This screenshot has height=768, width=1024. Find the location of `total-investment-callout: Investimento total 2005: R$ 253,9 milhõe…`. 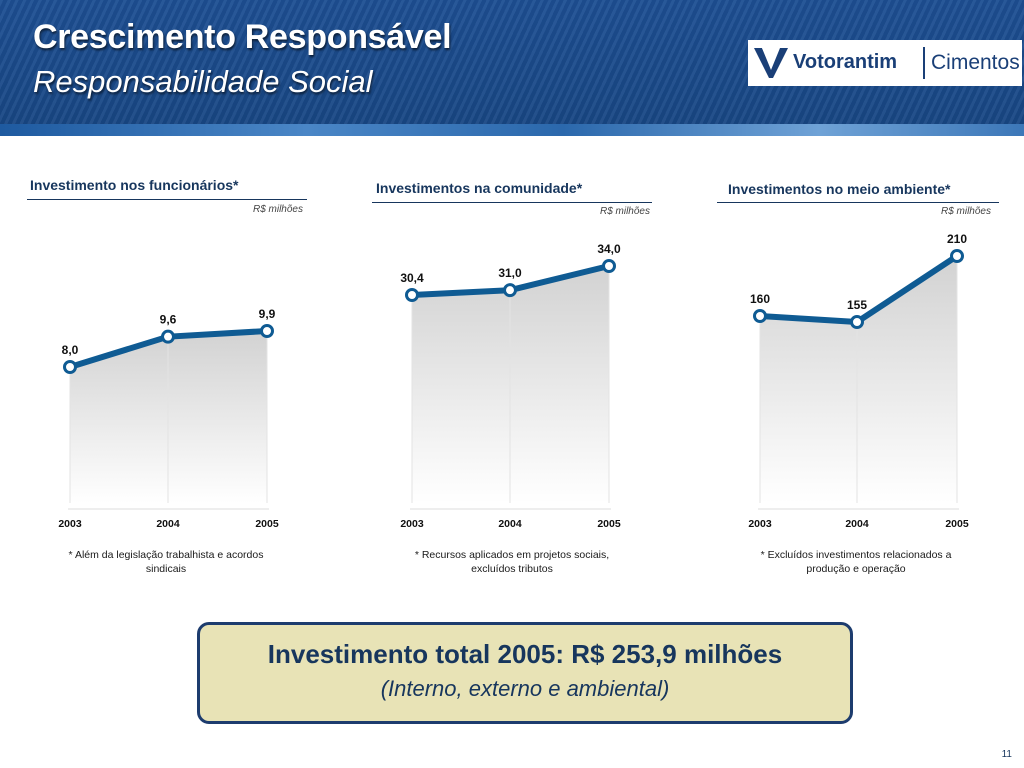

total-investment-callout: Investimento total 2005: R$ 253,9 milhõe… is located at coordinates (525, 673).